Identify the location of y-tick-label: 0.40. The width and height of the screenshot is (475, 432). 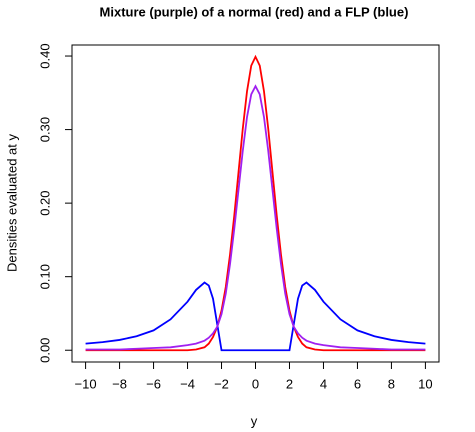
(44, 55).